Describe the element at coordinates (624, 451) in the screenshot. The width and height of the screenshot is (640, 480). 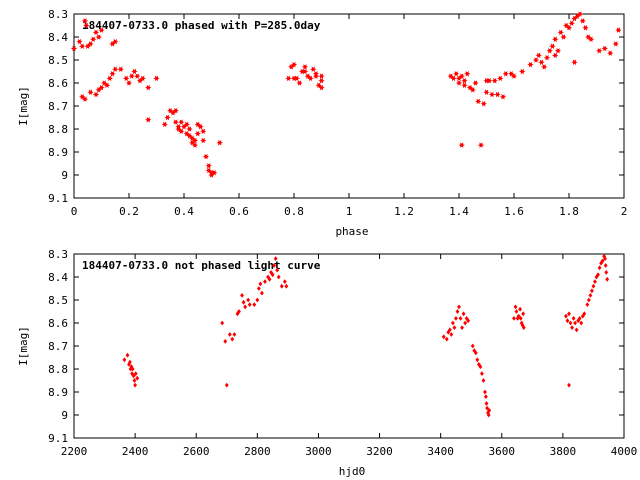
I see `unphased-xtick-label: 4000` at that location.